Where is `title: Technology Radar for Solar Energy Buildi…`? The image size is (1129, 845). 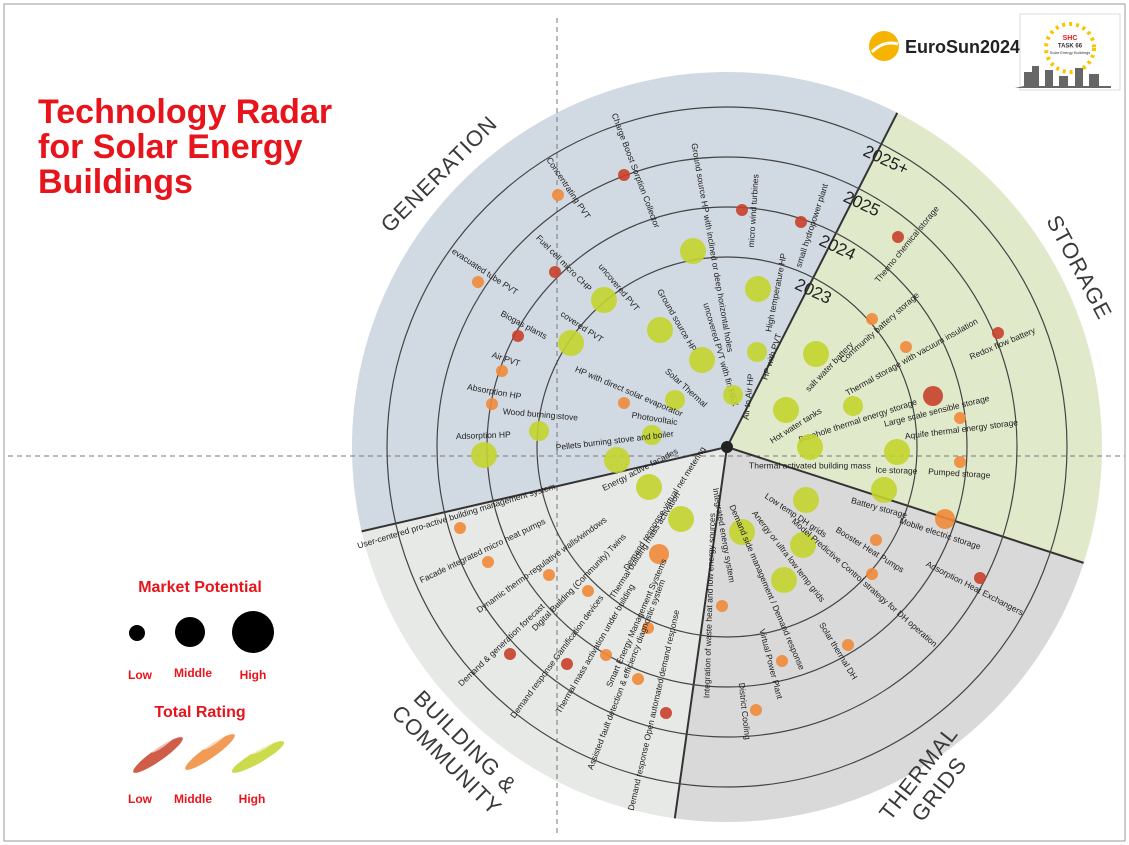
title: Technology Radar for Solar Energy Buildi… is located at coordinates (185, 147).